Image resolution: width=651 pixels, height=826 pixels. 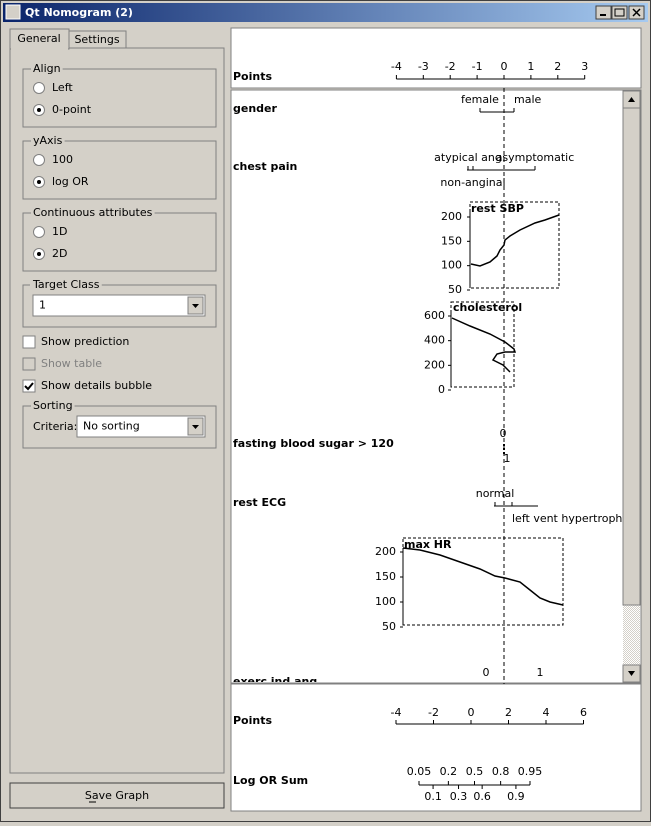 What do you see at coordinates (195, 427) in the screenshot?
I see `combo-arrow` at bounding box center [195, 427].